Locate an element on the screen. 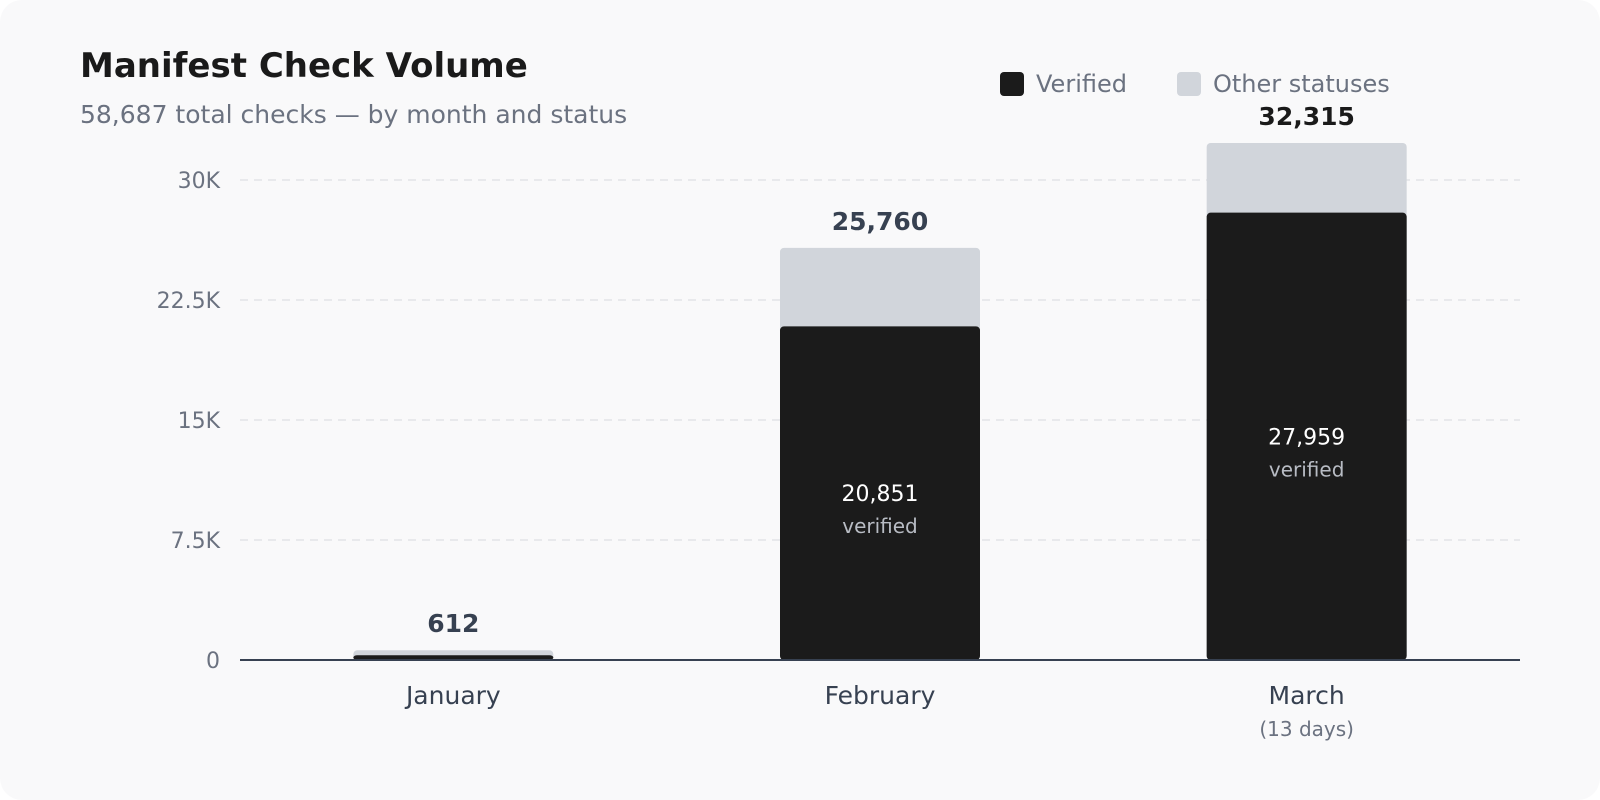 The width and height of the screenshot is (1600, 800). bar-verified-march is located at coordinates (1306, 436).